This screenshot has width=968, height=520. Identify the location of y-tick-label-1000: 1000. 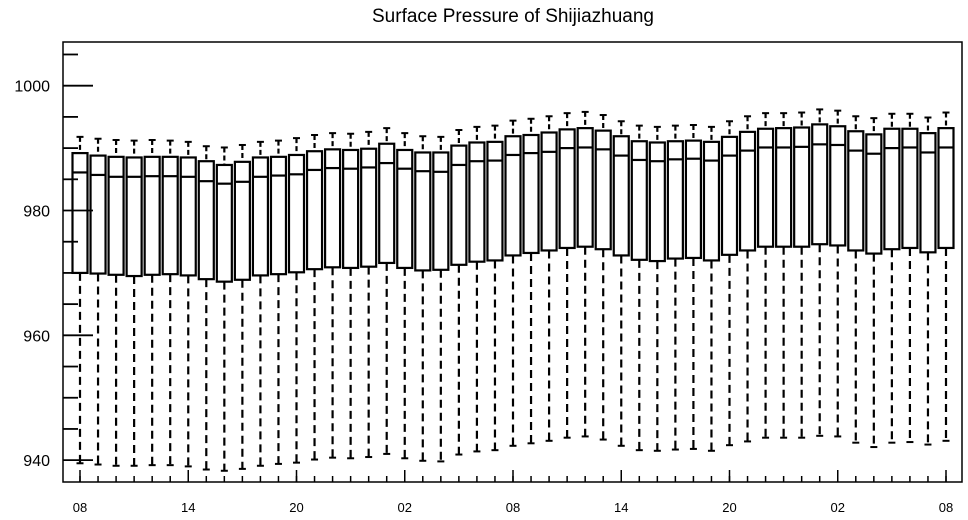
(32, 87).